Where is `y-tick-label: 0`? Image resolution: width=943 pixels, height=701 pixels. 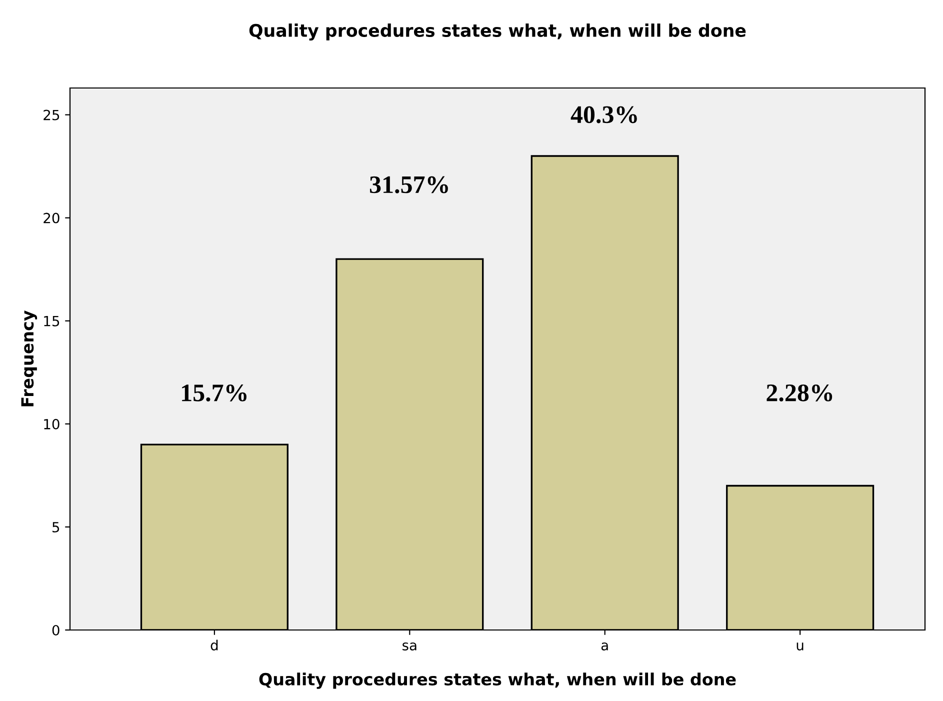 y-tick-label: 0 is located at coordinates (56, 630).